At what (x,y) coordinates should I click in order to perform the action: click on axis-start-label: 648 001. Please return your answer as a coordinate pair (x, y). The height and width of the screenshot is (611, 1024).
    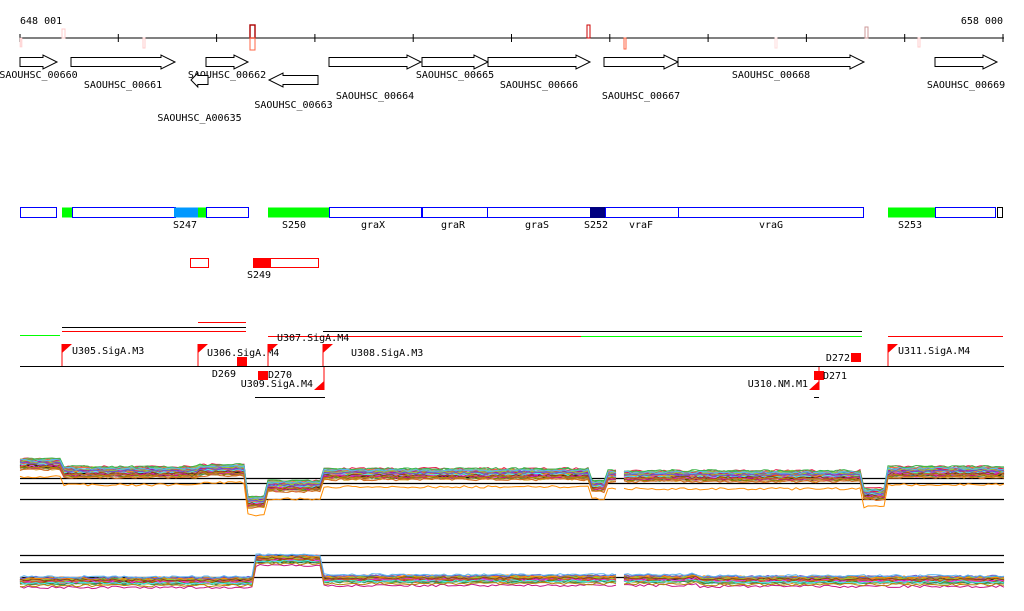
    Looking at the image, I should click on (41, 21).